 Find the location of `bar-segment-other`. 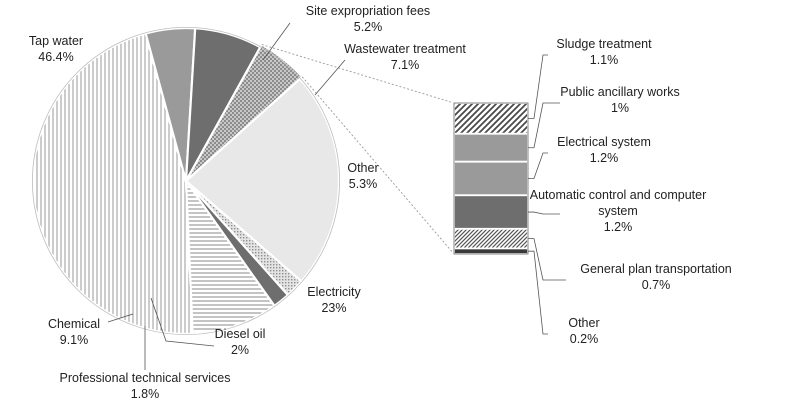

bar-segment-other is located at coordinates (491, 251).